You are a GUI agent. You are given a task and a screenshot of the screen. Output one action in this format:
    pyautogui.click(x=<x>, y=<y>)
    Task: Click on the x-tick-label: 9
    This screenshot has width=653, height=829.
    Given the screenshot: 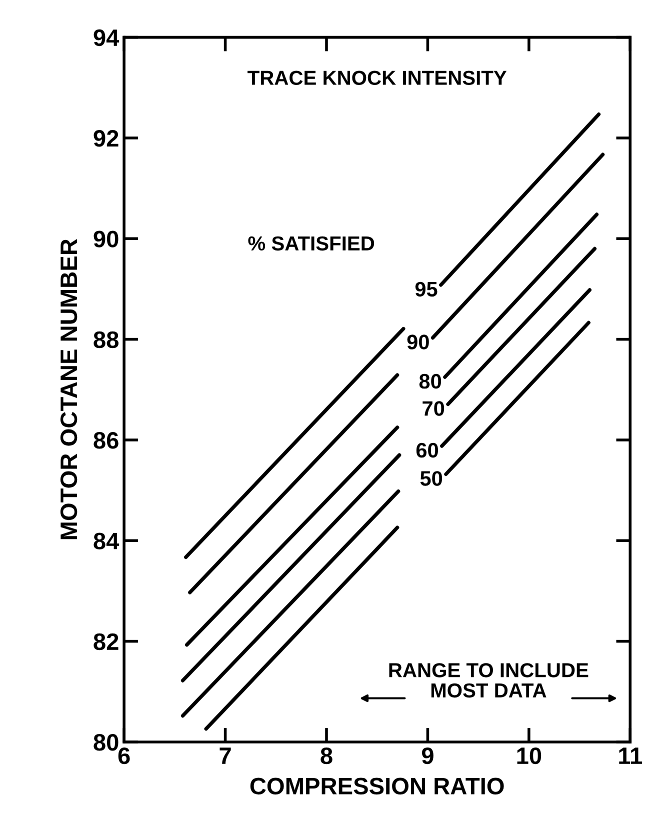 What is the action you would take?
    pyautogui.click(x=428, y=755)
    